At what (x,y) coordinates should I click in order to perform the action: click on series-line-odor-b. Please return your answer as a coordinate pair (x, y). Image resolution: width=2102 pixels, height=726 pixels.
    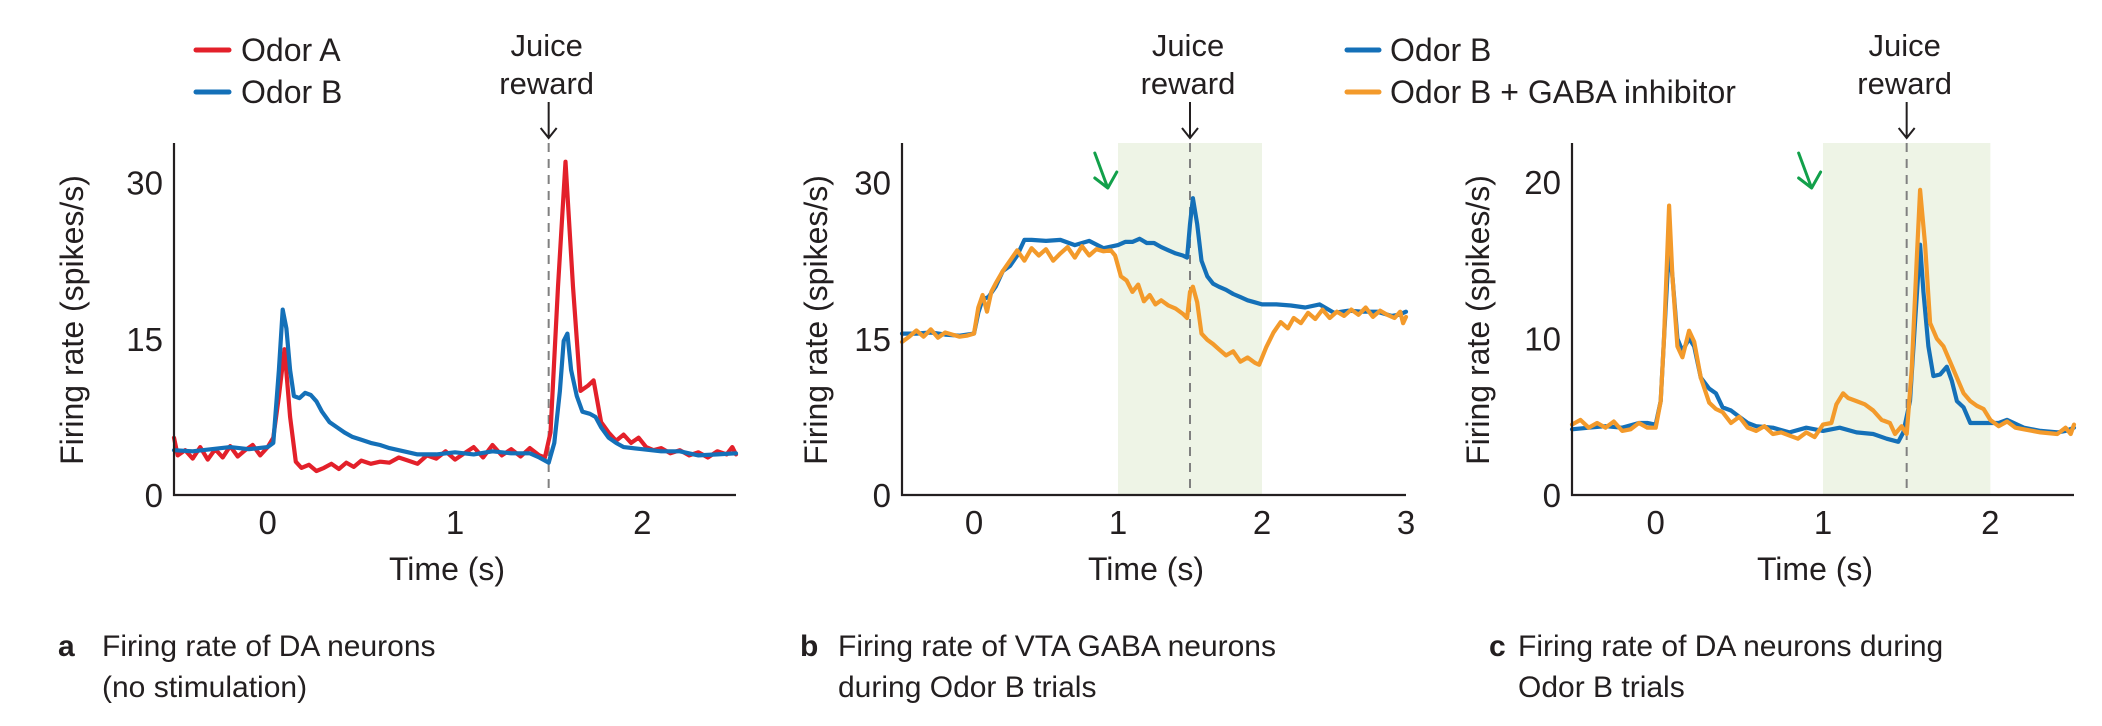
    Looking at the image, I should click on (455, 386).